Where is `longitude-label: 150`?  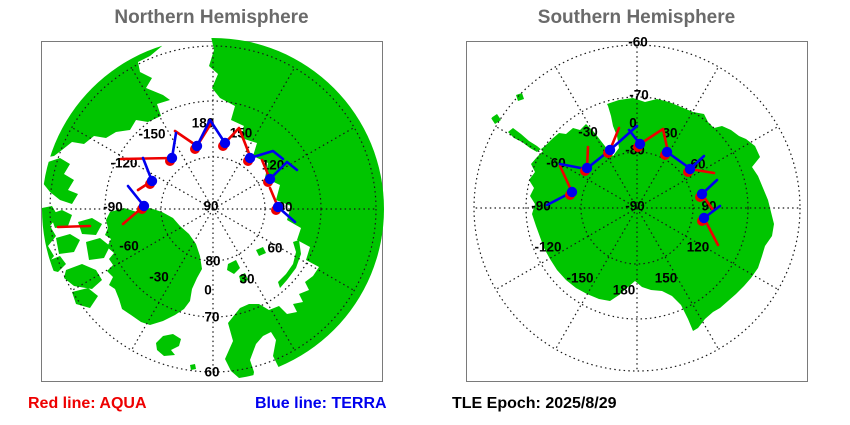 longitude-label: 150 is located at coordinates (666, 278).